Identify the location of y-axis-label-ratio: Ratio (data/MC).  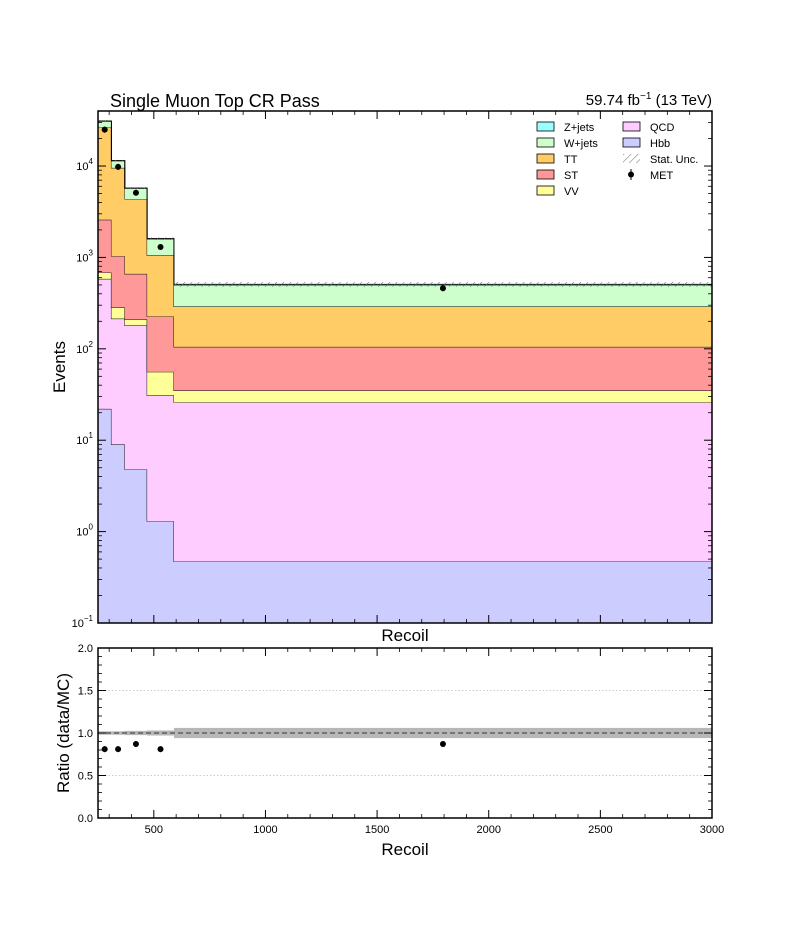
(63, 733).